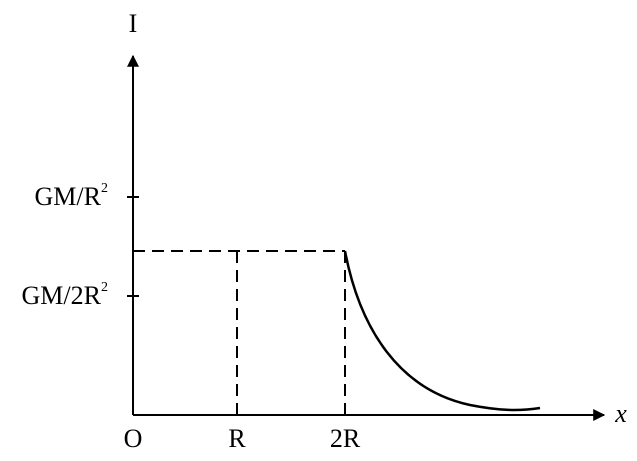 This screenshot has height=461, width=637. I want to click on y-mark-label: GM/2R2, so click(65, 295).